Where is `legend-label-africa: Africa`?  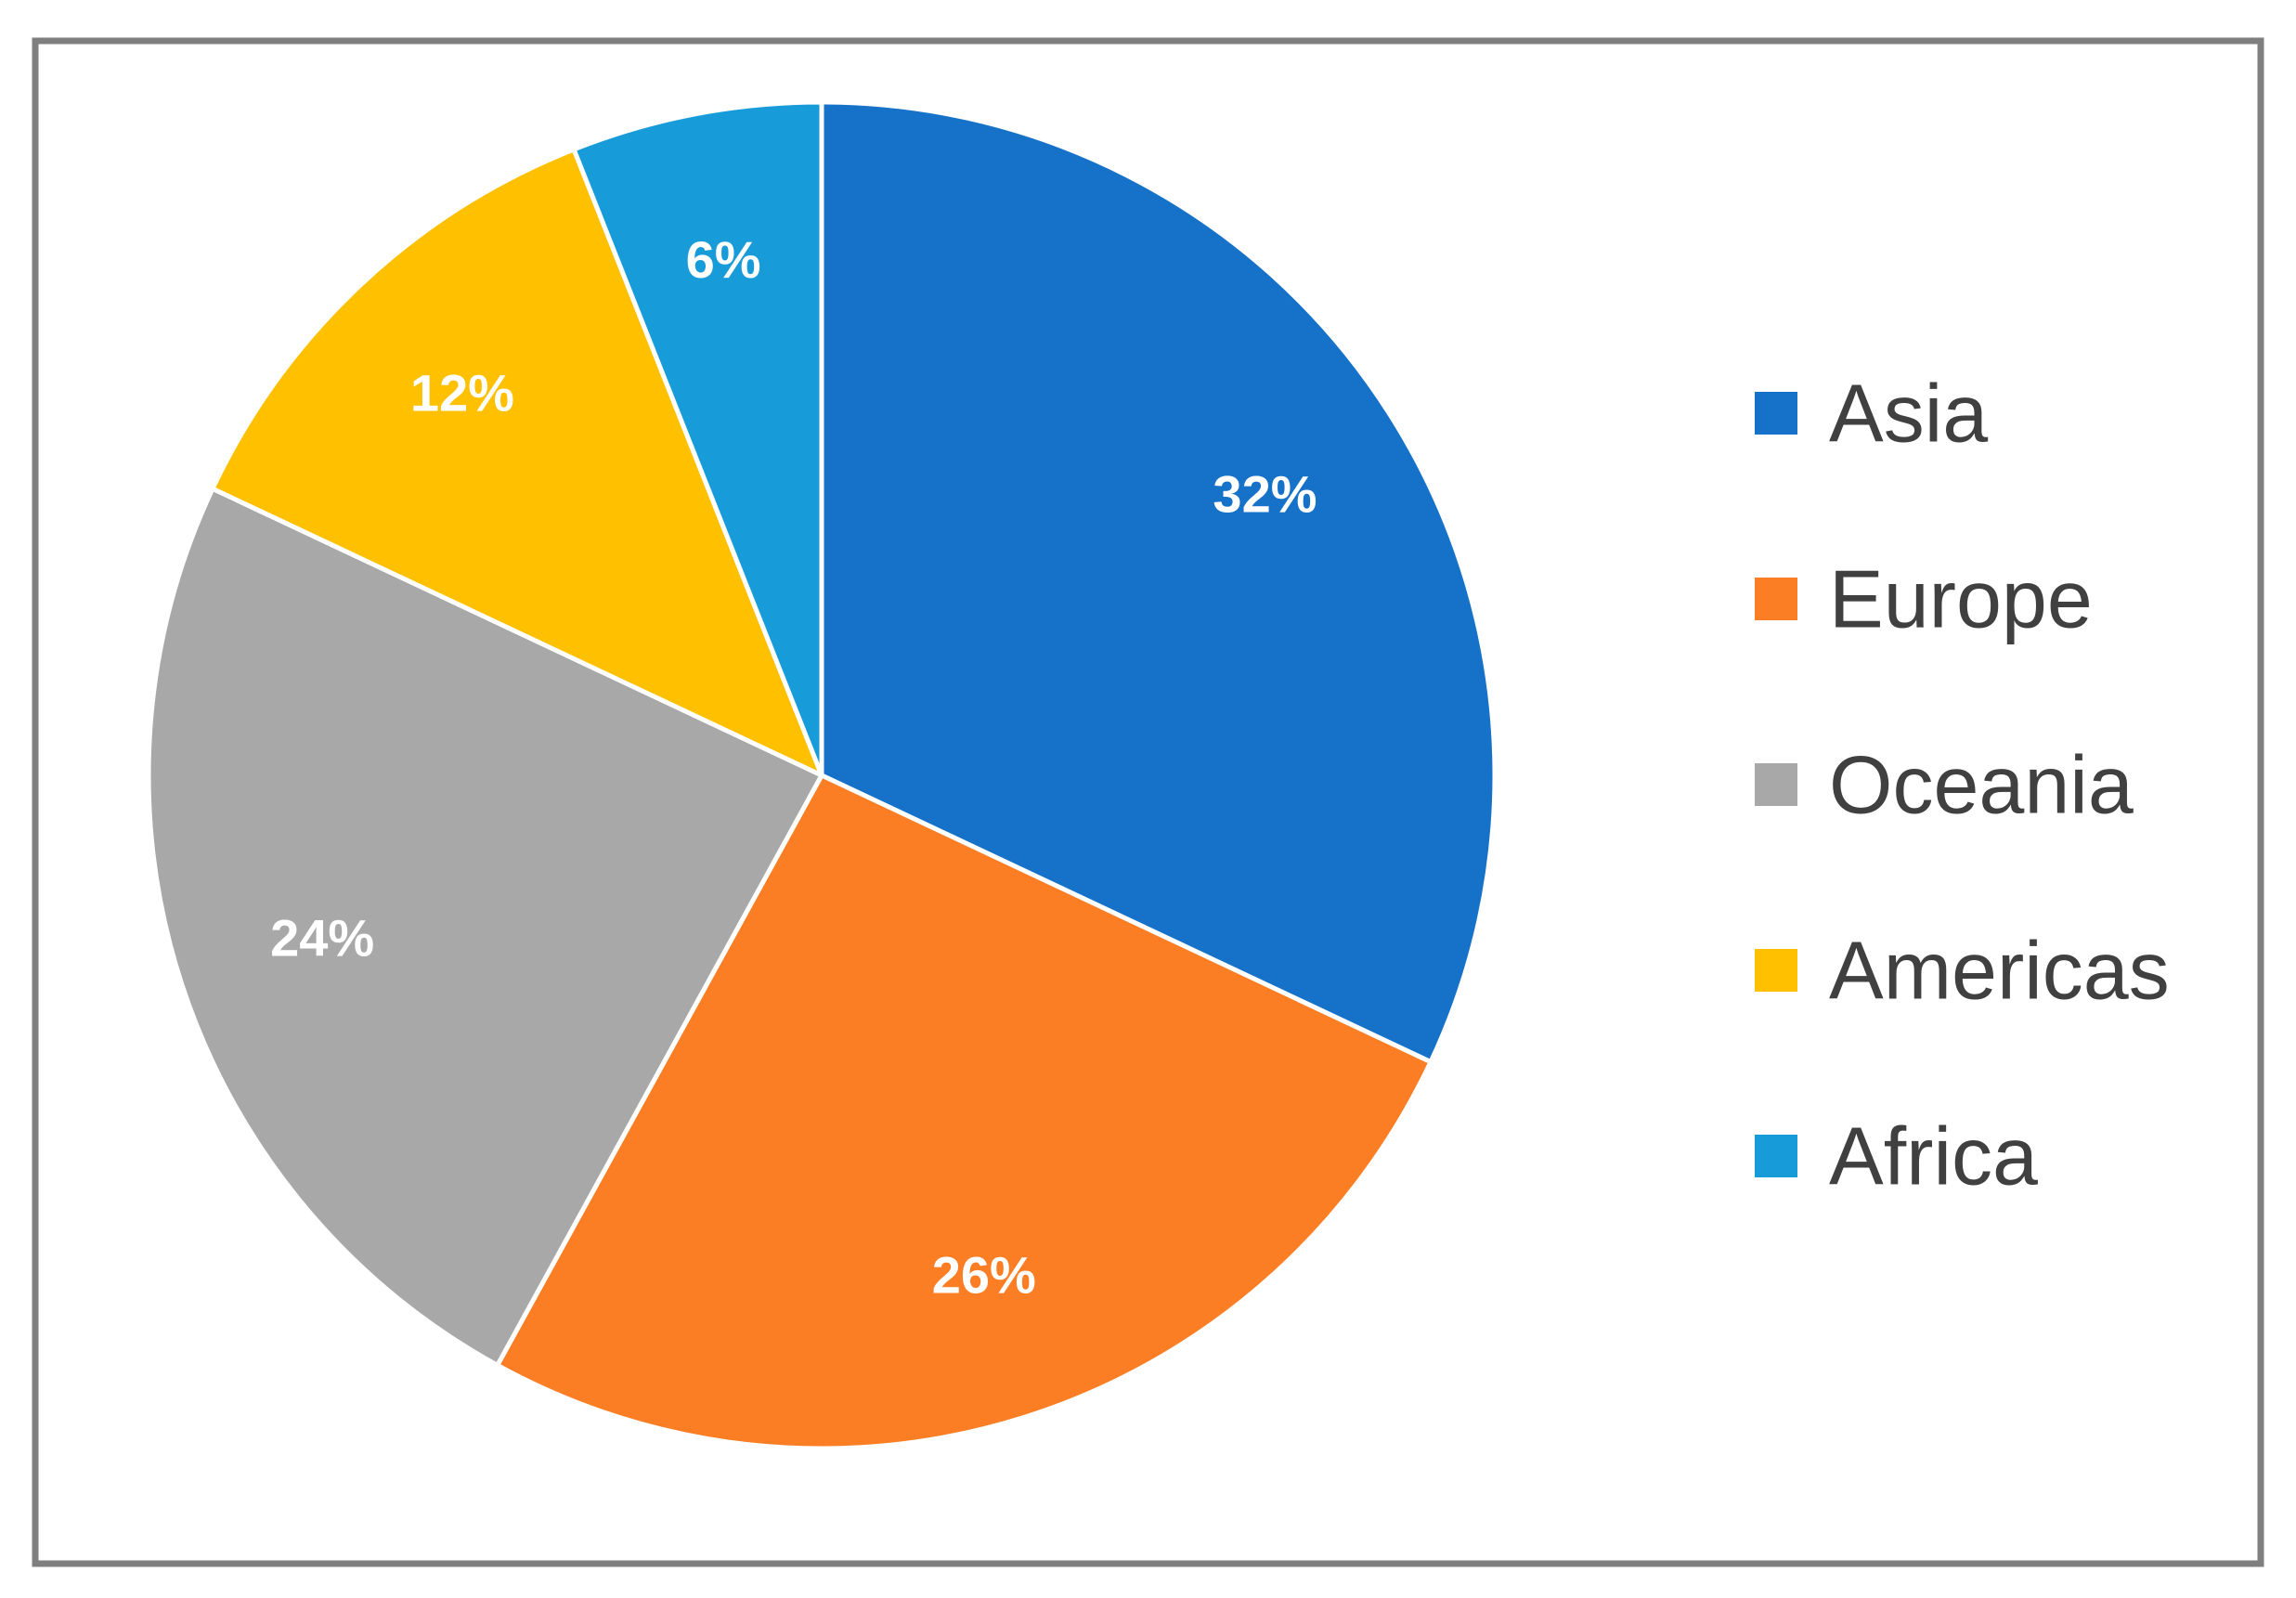 legend-label-africa: Africa is located at coordinates (1933, 1156).